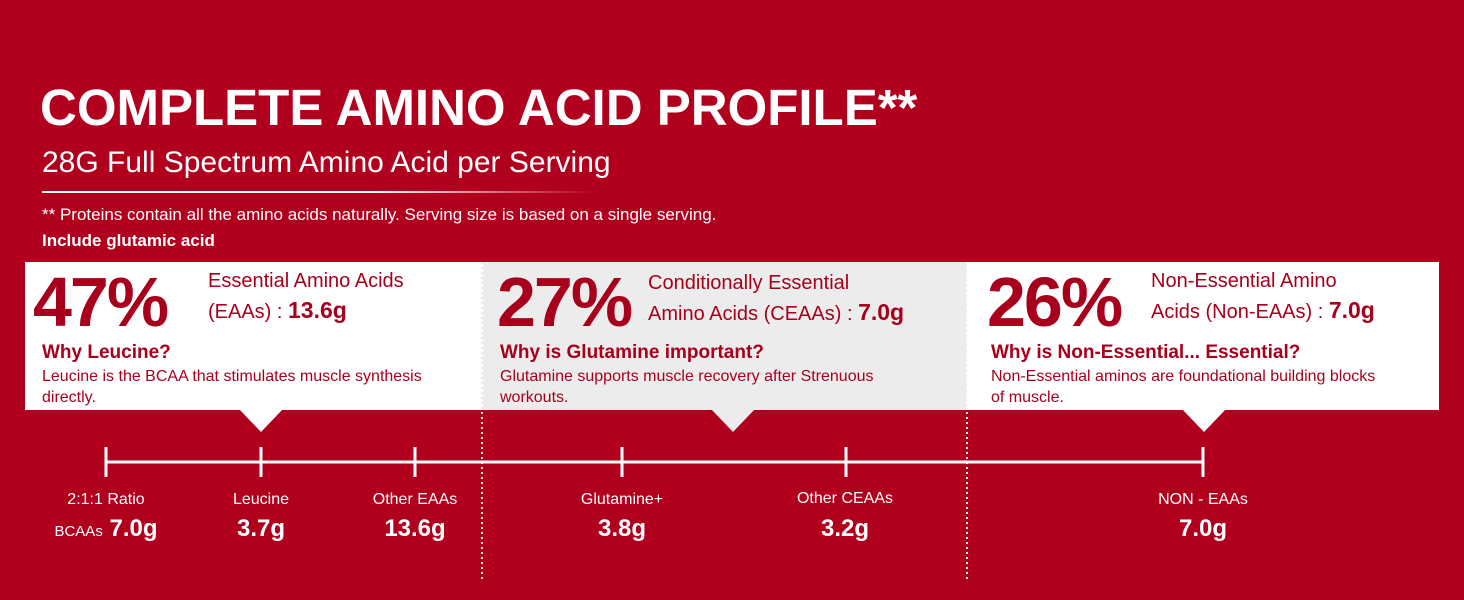  What do you see at coordinates (749, 283) in the screenshot?
I see `label: Conditionally Essential` at bounding box center [749, 283].